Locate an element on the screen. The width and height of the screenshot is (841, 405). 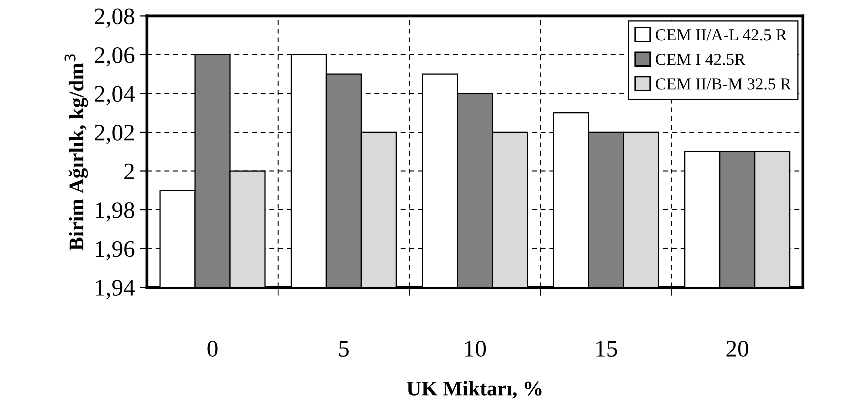
y-tick-label: 2,08 is located at coordinates (114, 18).